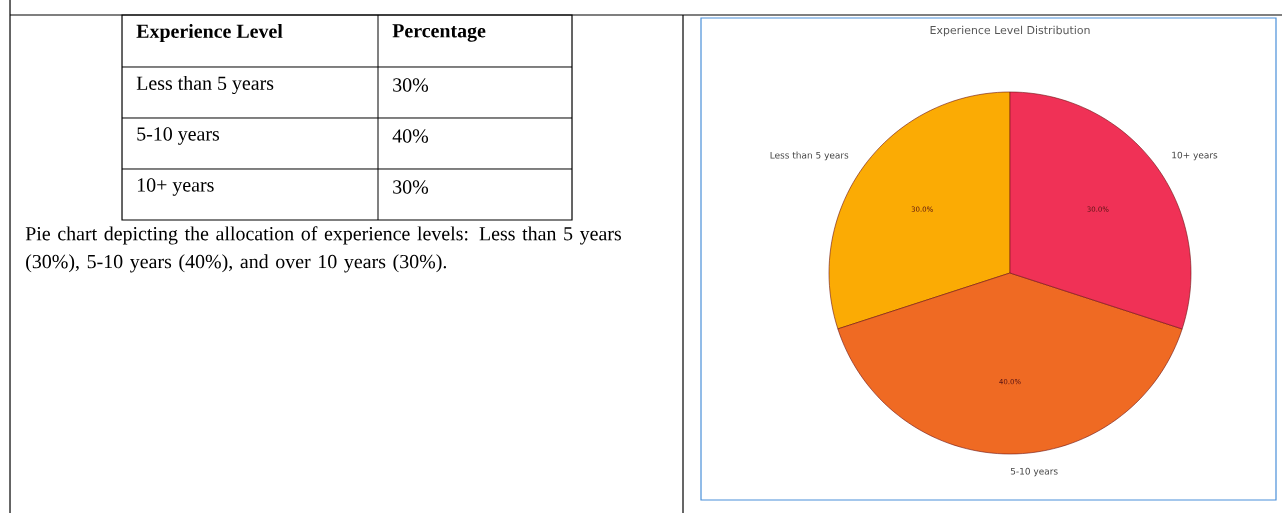 The image size is (1282, 513). What do you see at coordinates (178, 136) in the screenshot?
I see `text: 5-10 years` at bounding box center [178, 136].